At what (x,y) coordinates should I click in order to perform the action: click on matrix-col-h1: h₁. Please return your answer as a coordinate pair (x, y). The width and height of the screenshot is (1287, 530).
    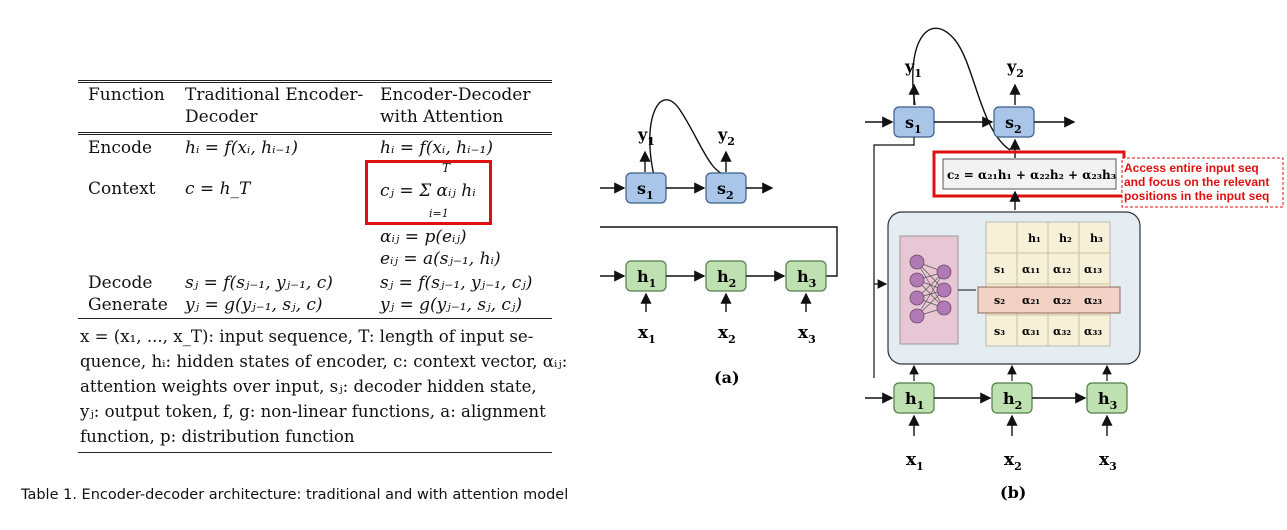
    Looking at the image, I should click on (1034, 238).